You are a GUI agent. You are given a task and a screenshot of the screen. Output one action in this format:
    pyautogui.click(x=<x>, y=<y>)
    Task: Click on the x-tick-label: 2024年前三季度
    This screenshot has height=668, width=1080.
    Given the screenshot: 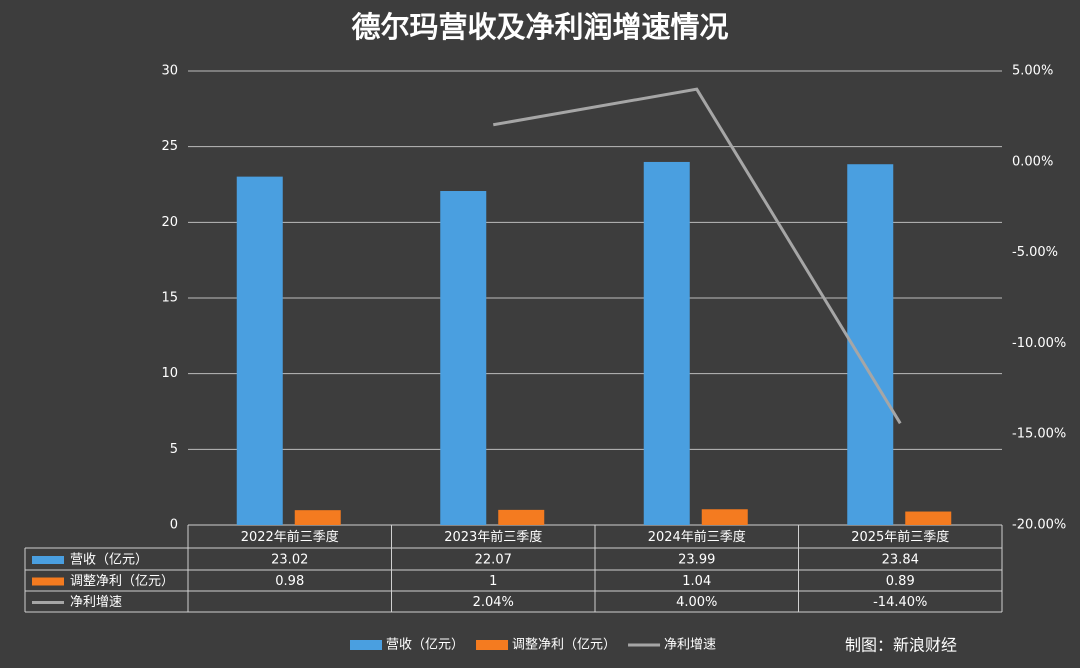 What is the action you would take?
    pyautogui.click(x=697, y=537)
    